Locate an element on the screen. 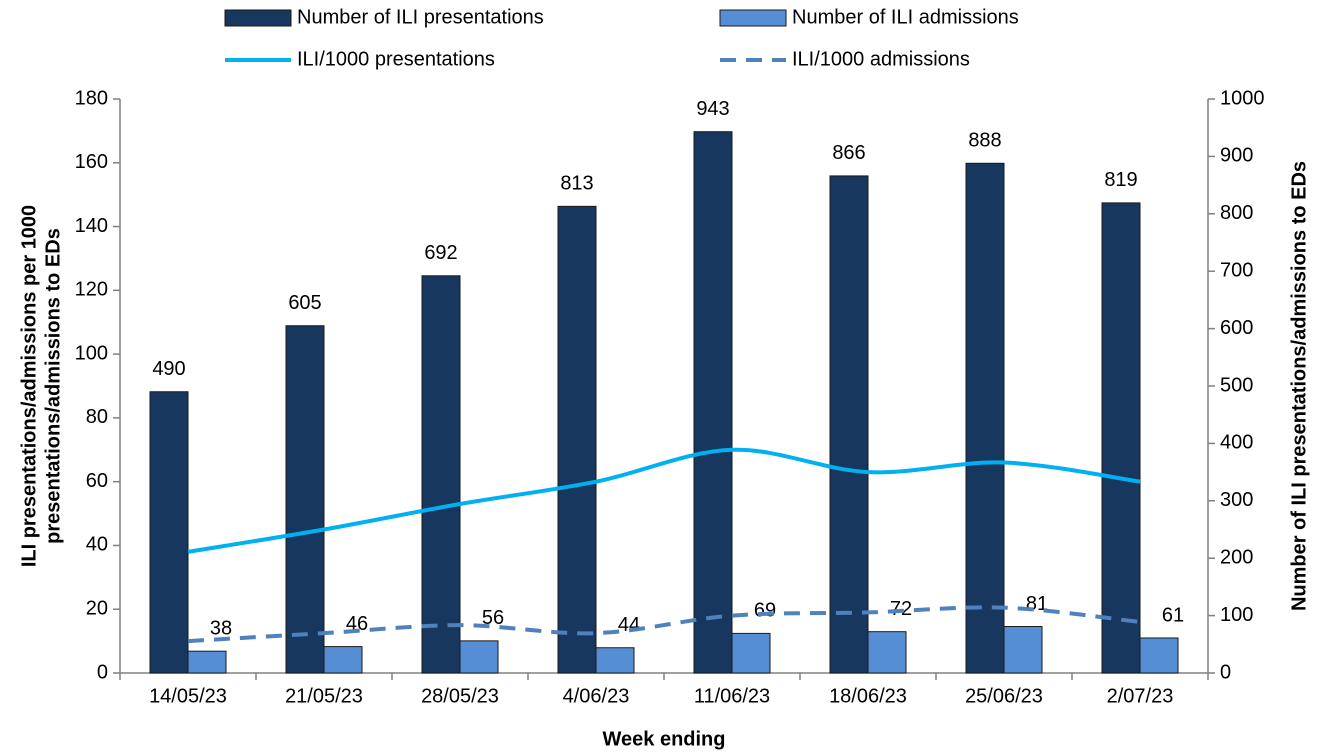 This screenshot has width=1322, height=753. data-label: 44 is located at coordinates (629, 625).